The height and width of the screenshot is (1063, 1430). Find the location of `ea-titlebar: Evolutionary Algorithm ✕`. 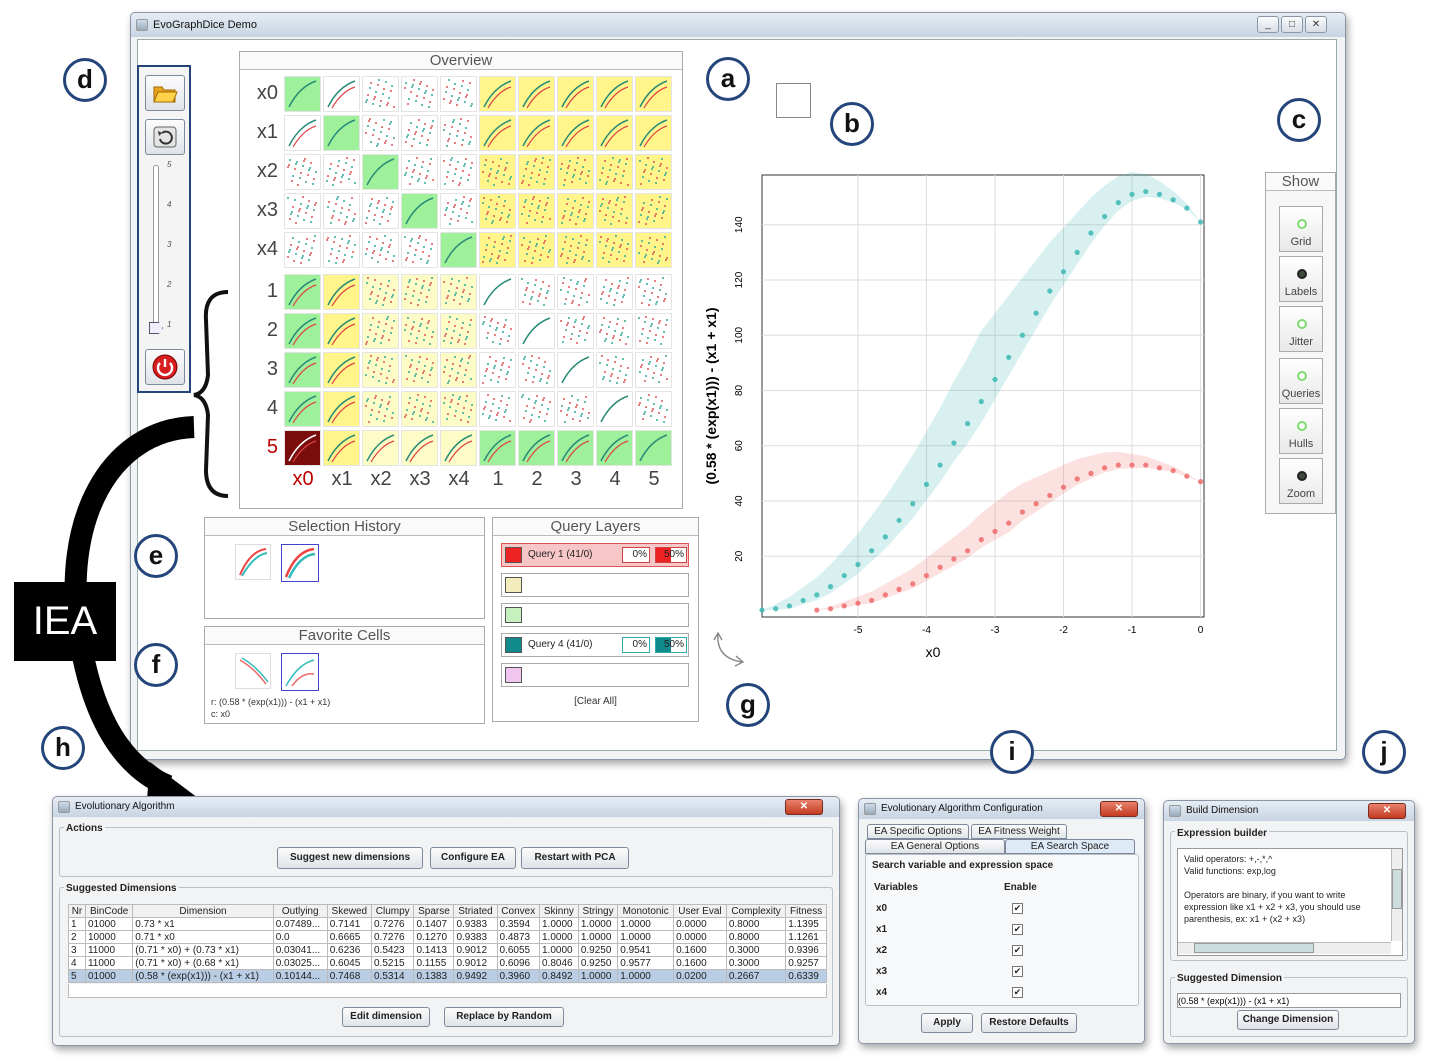

ea-titlebar: Evolutionary Algorithm ✕ is located at coordinates (446, 807).